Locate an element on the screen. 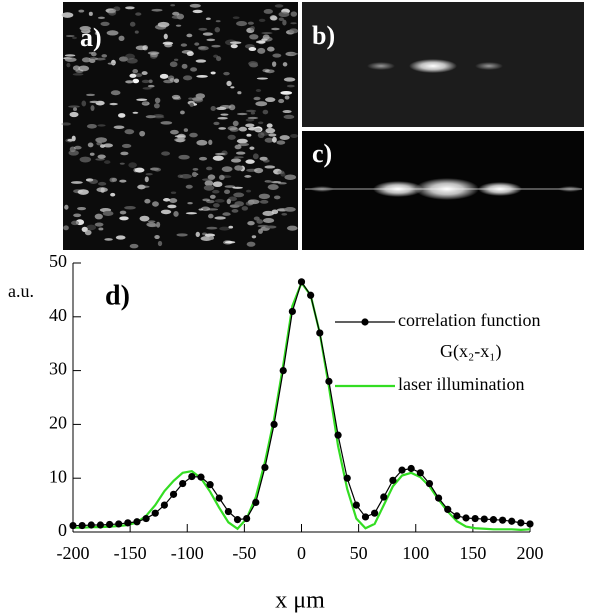  spot is located at coordinates (489, 66).